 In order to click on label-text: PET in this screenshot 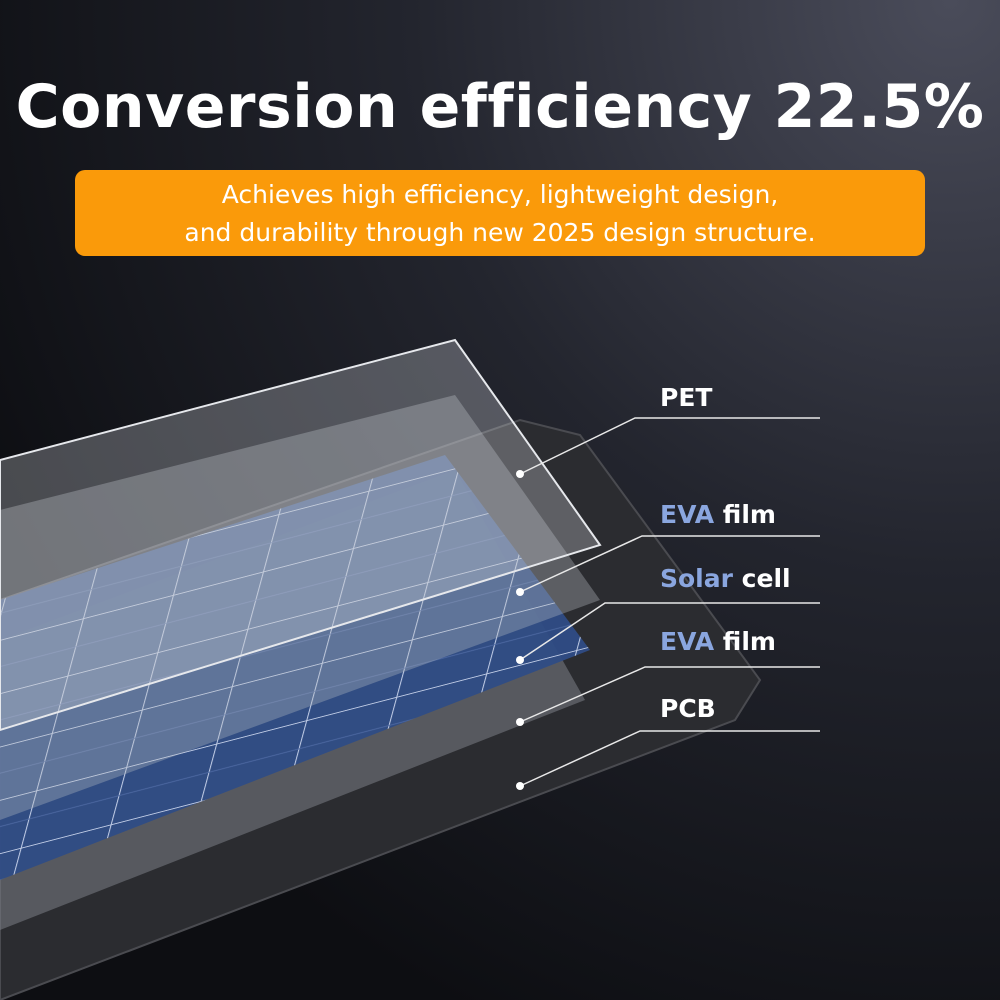, I will do `click(686, 397)`.